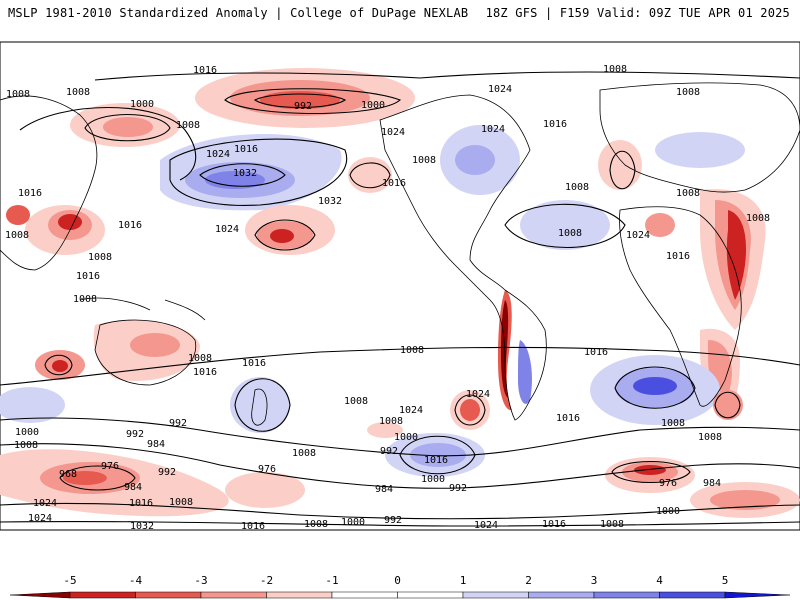 The image size is (800, 600). What do you see at coordinates (757, 595) in the screenshot?
I see `colorbar-arrow-right` at bounding box center [757, 595].